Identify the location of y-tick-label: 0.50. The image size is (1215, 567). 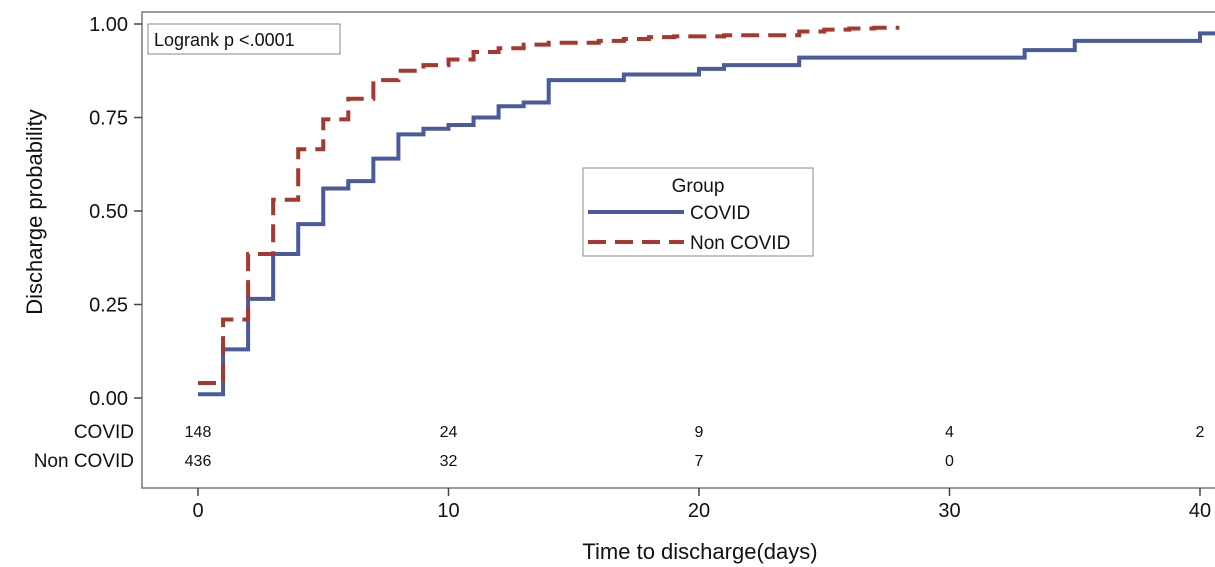
(108, 212).